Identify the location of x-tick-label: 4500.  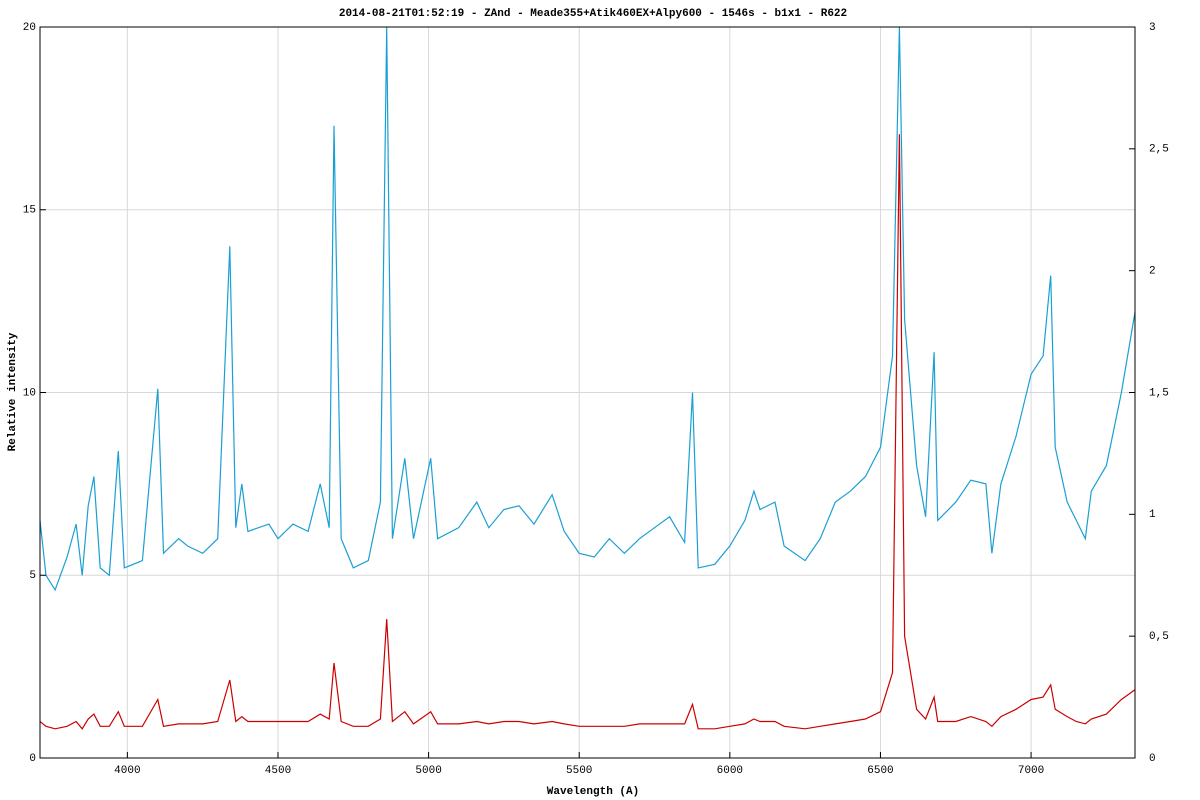
(278, 771).